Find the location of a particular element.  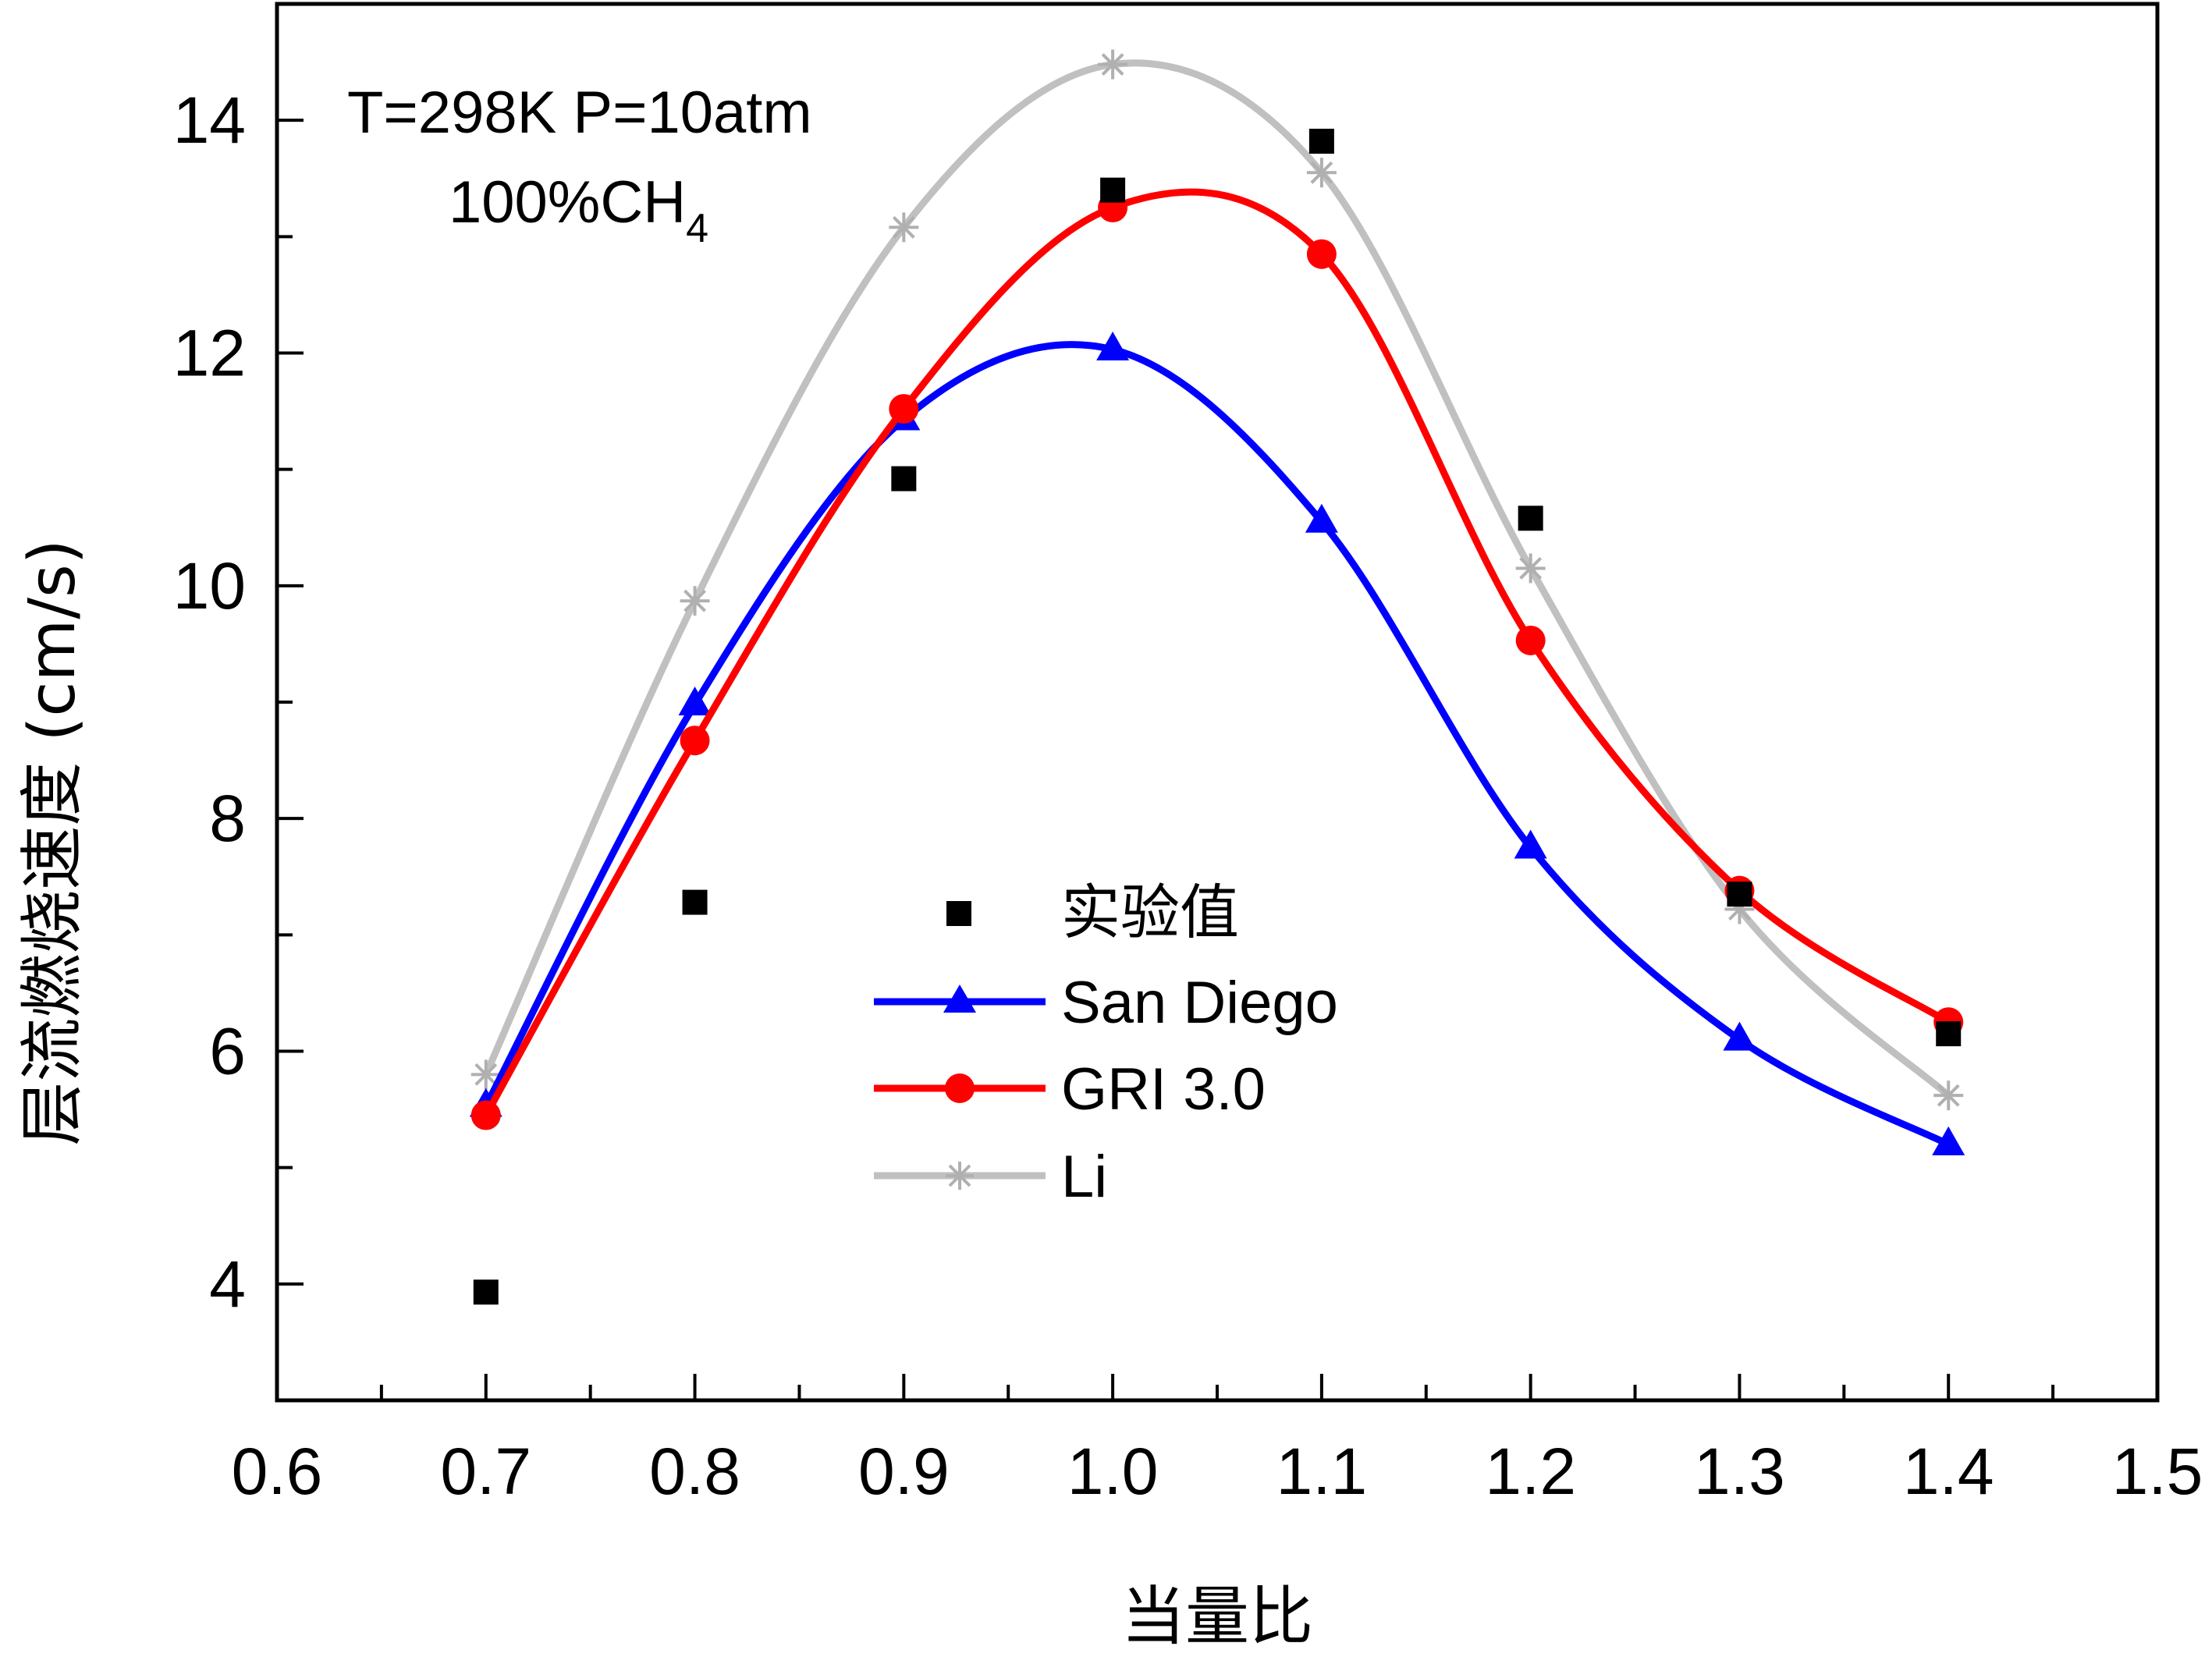

y-tick-label: 6 is located at coordinates (227, 1051).